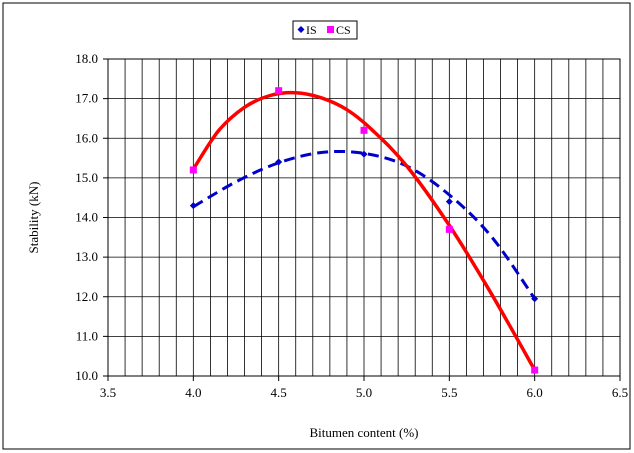  What do you see at coordinates (86, 137) in the screenshot?
I see `y-axis-tick-label: 16.0` at bounding box center [86, 137].